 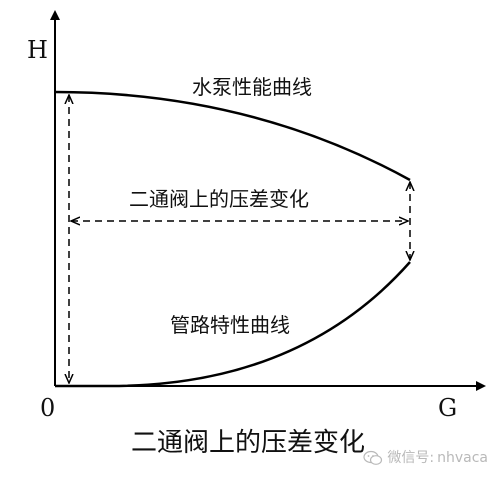 I want to click on watermark-account: nhvaca, so click(x=462, y=458).